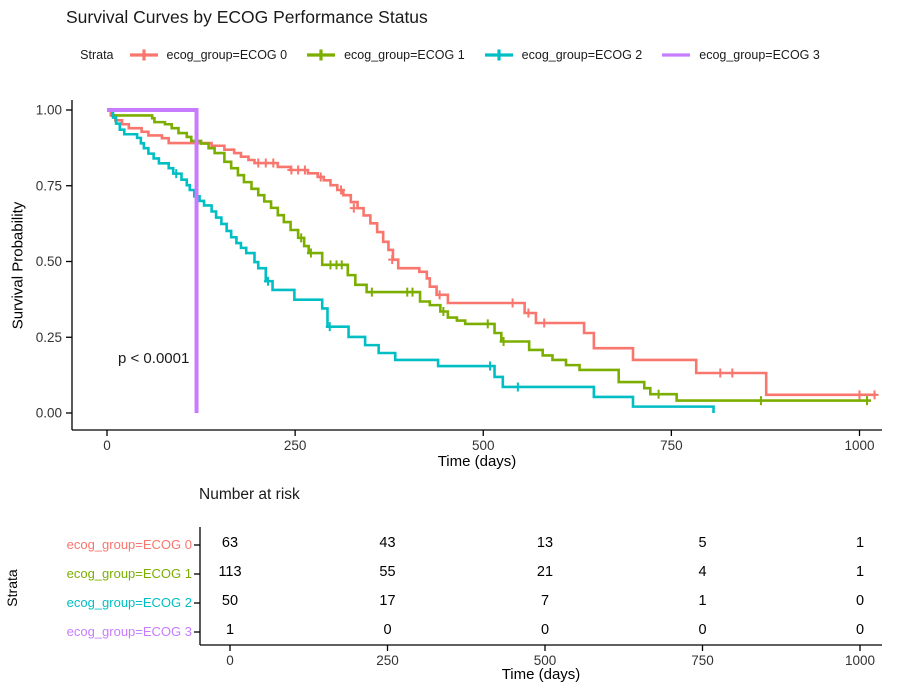 The height and width of the screenshot is (700, 900). Describe the element at coordinates (387, 543) in the screenshot. I see `risk-count-ecog-0-t250: 43` at that location.